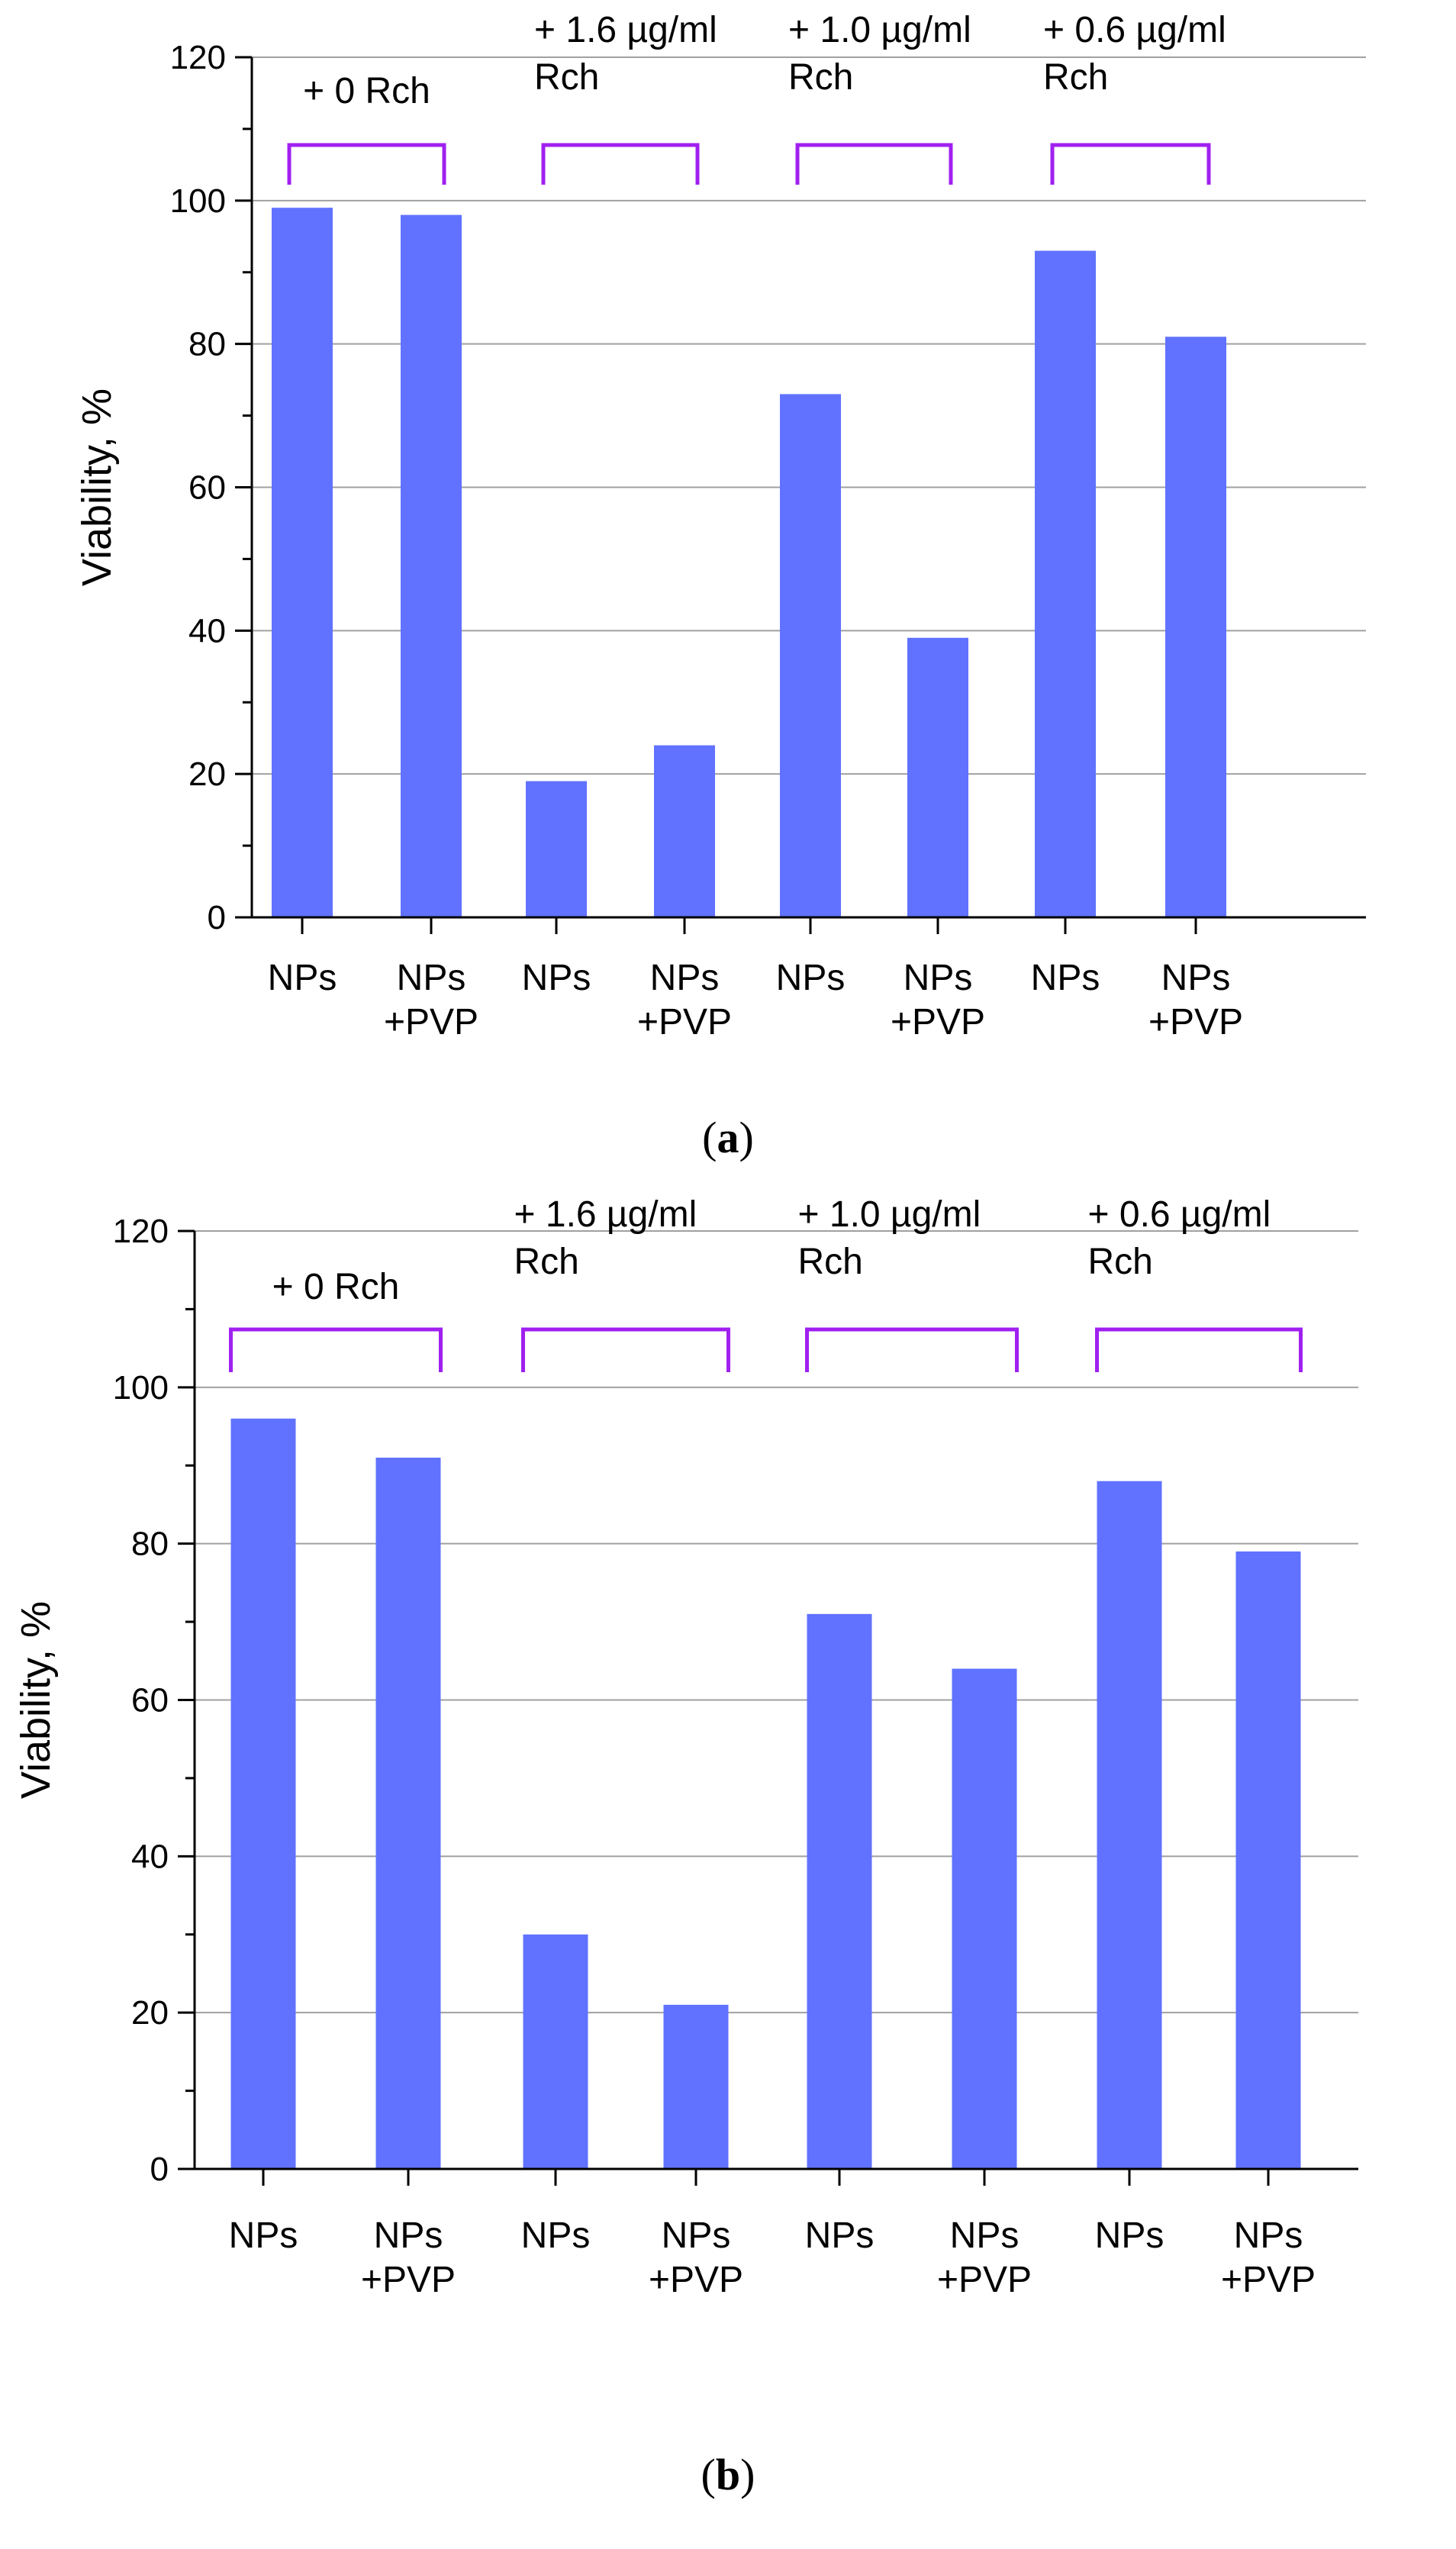 The image size is (1456, 2549). Describe the element at coordinates (728, 1137) in the screenshot. I see `panel-label: (a)` at that location.